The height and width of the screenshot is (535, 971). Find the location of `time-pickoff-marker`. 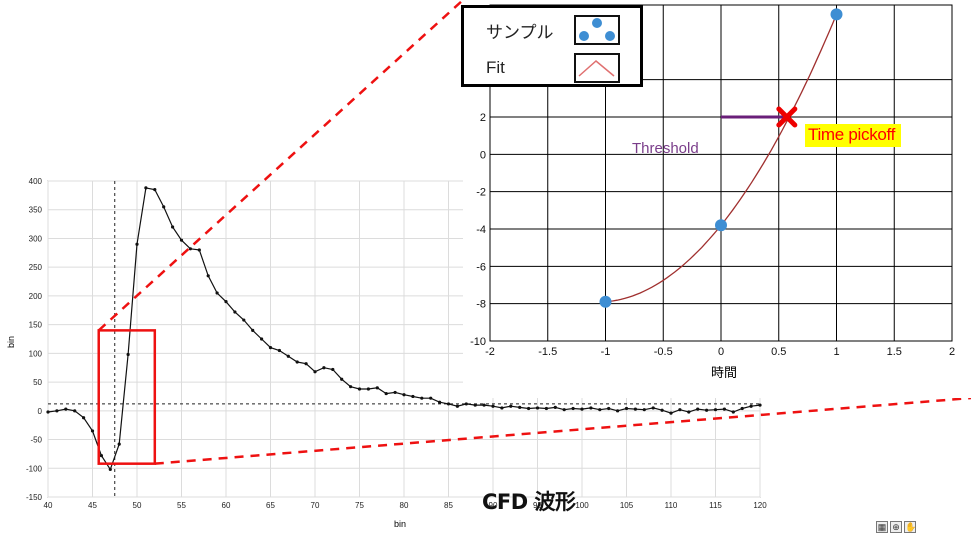

time-pickoff-marker is located at coordinates (787, 117).